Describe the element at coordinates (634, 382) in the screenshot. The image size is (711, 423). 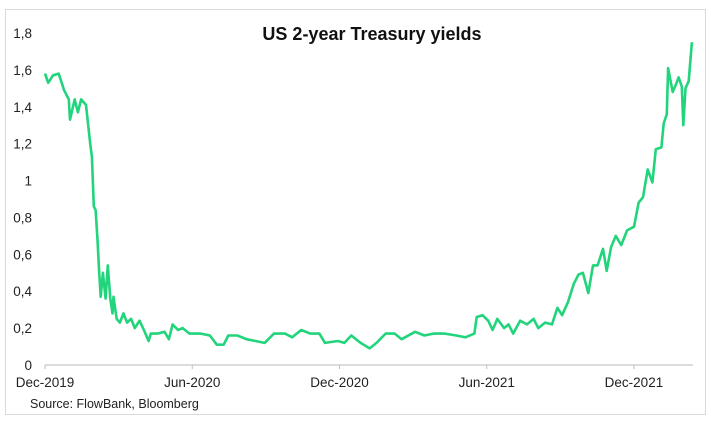
I see `x-tick-label: Dec-2021` at that location.